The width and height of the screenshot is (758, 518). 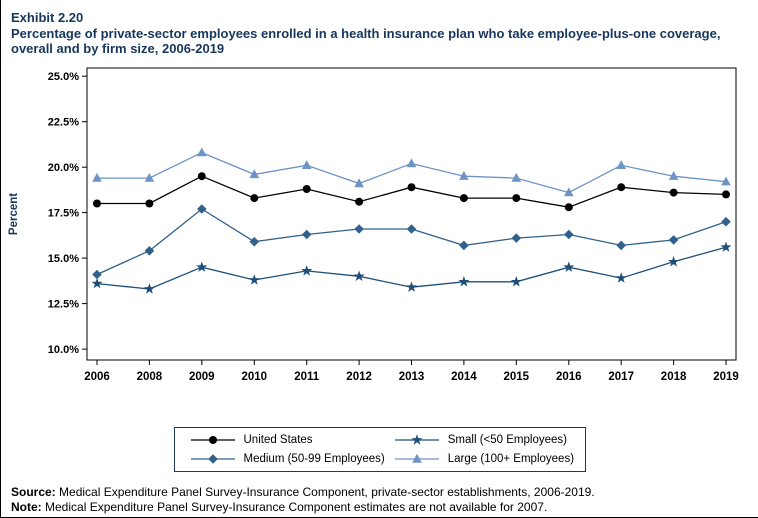 I want to click on x-tick-label: 2014, so click(x=464, y=377).